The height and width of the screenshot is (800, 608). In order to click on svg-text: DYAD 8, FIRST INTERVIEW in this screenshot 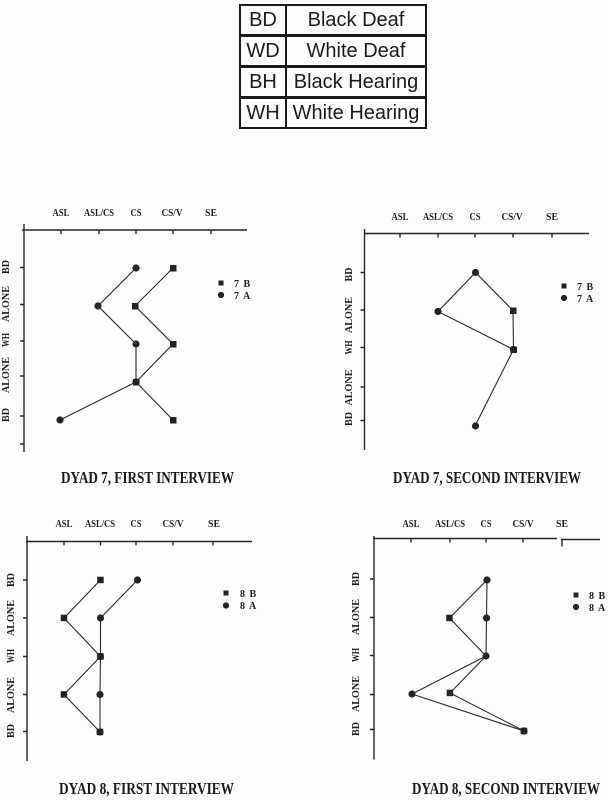, I will do `click(146, 788)`.